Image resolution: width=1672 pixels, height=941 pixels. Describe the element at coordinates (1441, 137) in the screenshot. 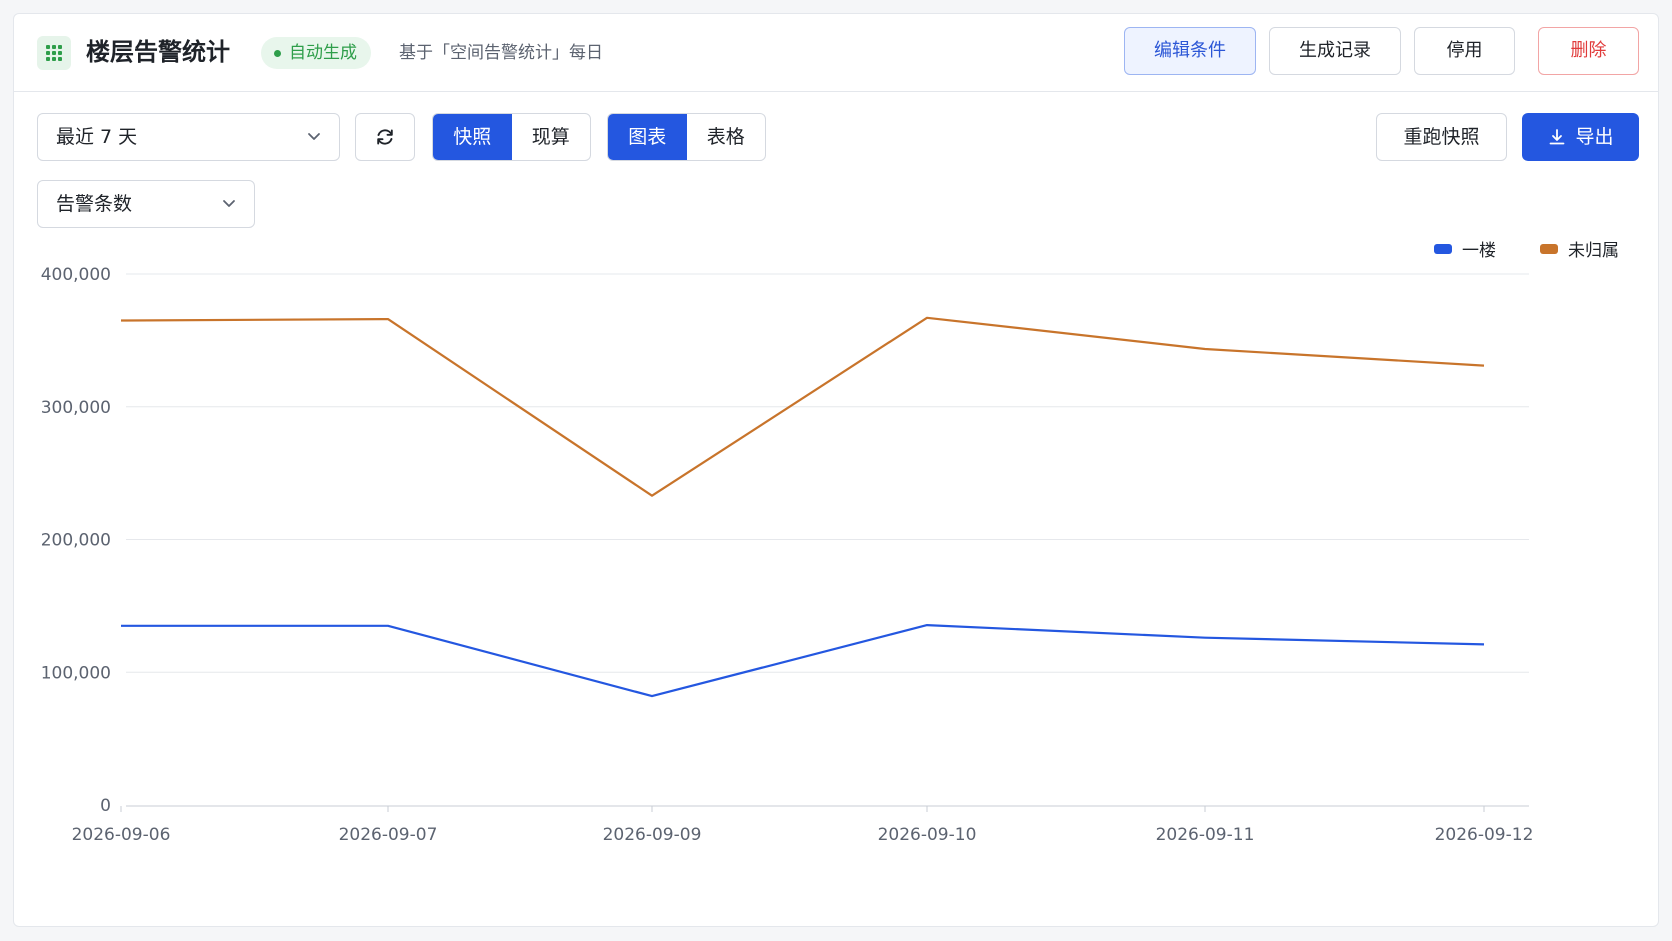

I see `rerun-snapshot-button: 重跑快照` at that location.